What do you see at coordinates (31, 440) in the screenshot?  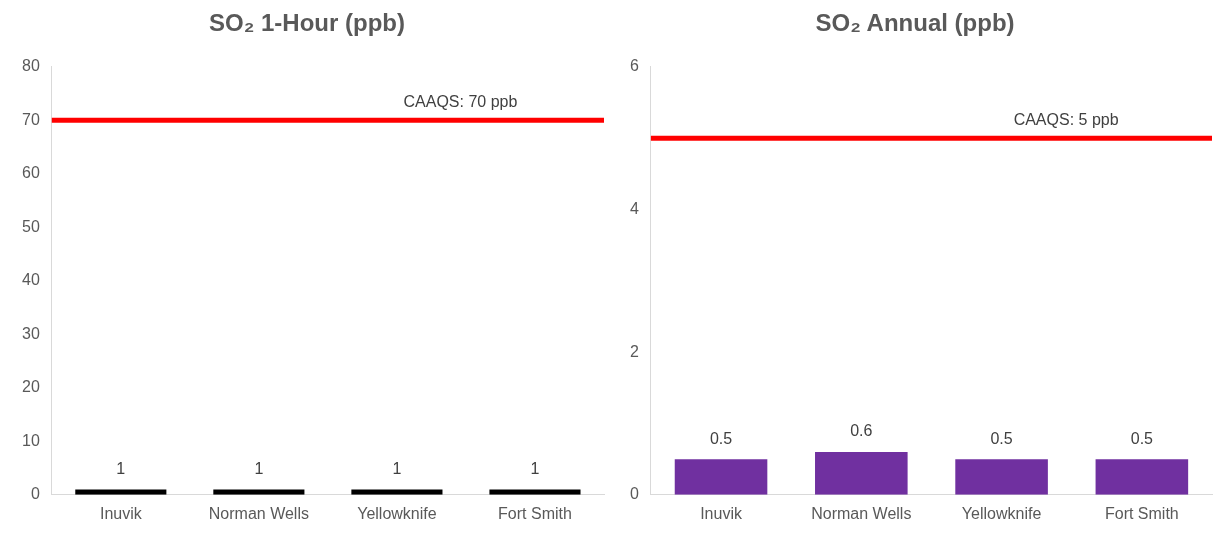 I see `y-tick-label: 10` at bounding box center [31, 440].